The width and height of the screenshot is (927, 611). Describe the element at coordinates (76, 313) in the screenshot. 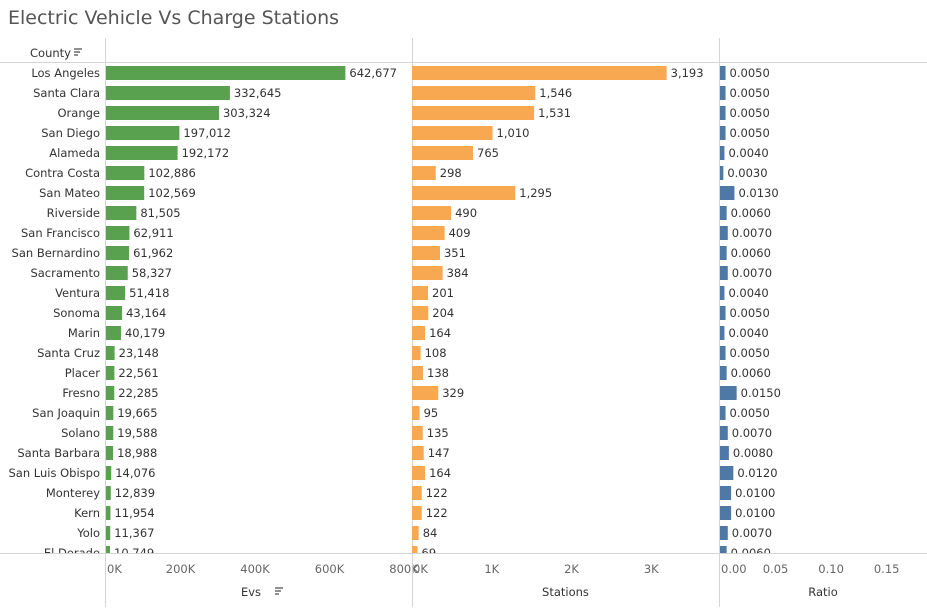

I see `row-label: Sonoma` at that location.